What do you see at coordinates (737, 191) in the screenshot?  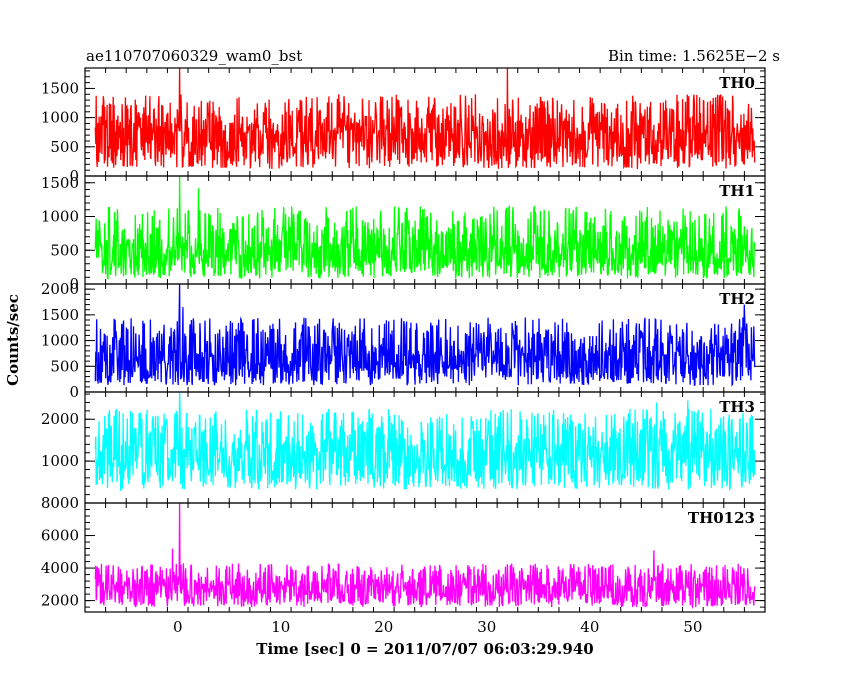 I see `panel-label-th1: TH1` at bounding box center [737, 191].